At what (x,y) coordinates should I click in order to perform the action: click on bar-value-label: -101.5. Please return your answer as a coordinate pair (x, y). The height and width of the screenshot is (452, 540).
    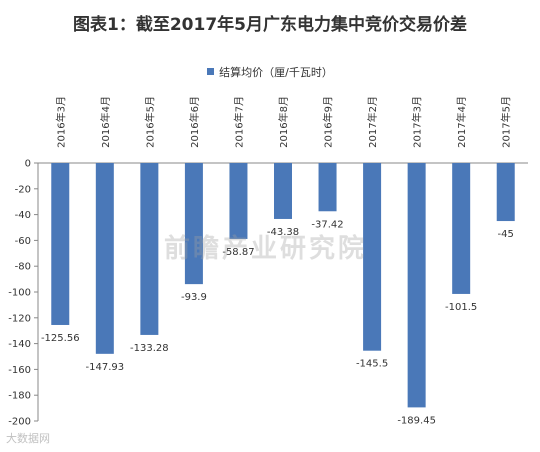
    Looking at the image, I should click on (461, 307).